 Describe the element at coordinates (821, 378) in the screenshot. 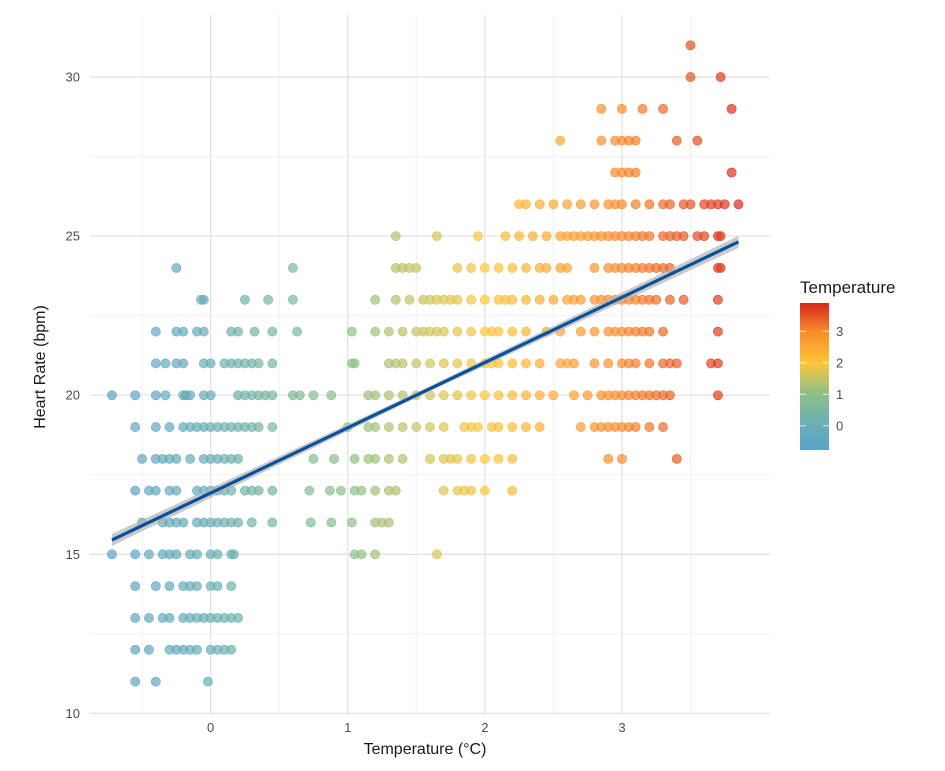

I see `legend-ticks: 0 1 2 3` at that location.